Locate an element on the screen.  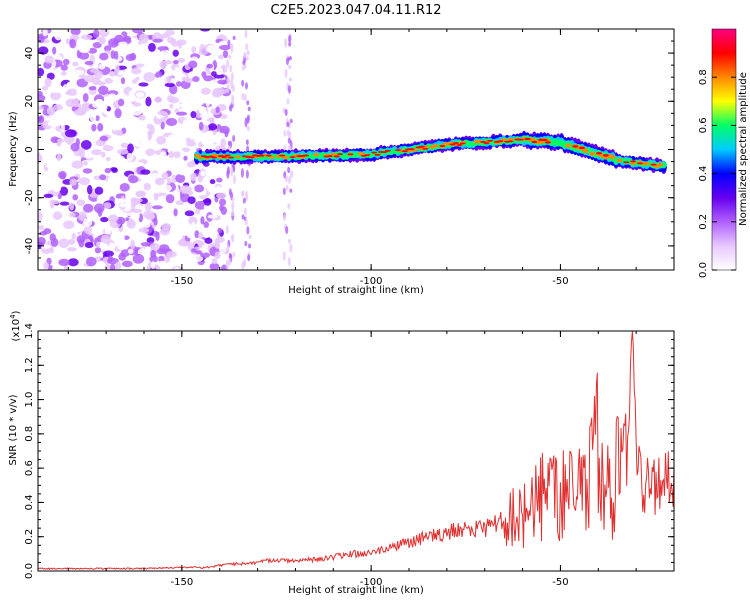
y-tick-label: 40 is located at coordinates (29, 53).